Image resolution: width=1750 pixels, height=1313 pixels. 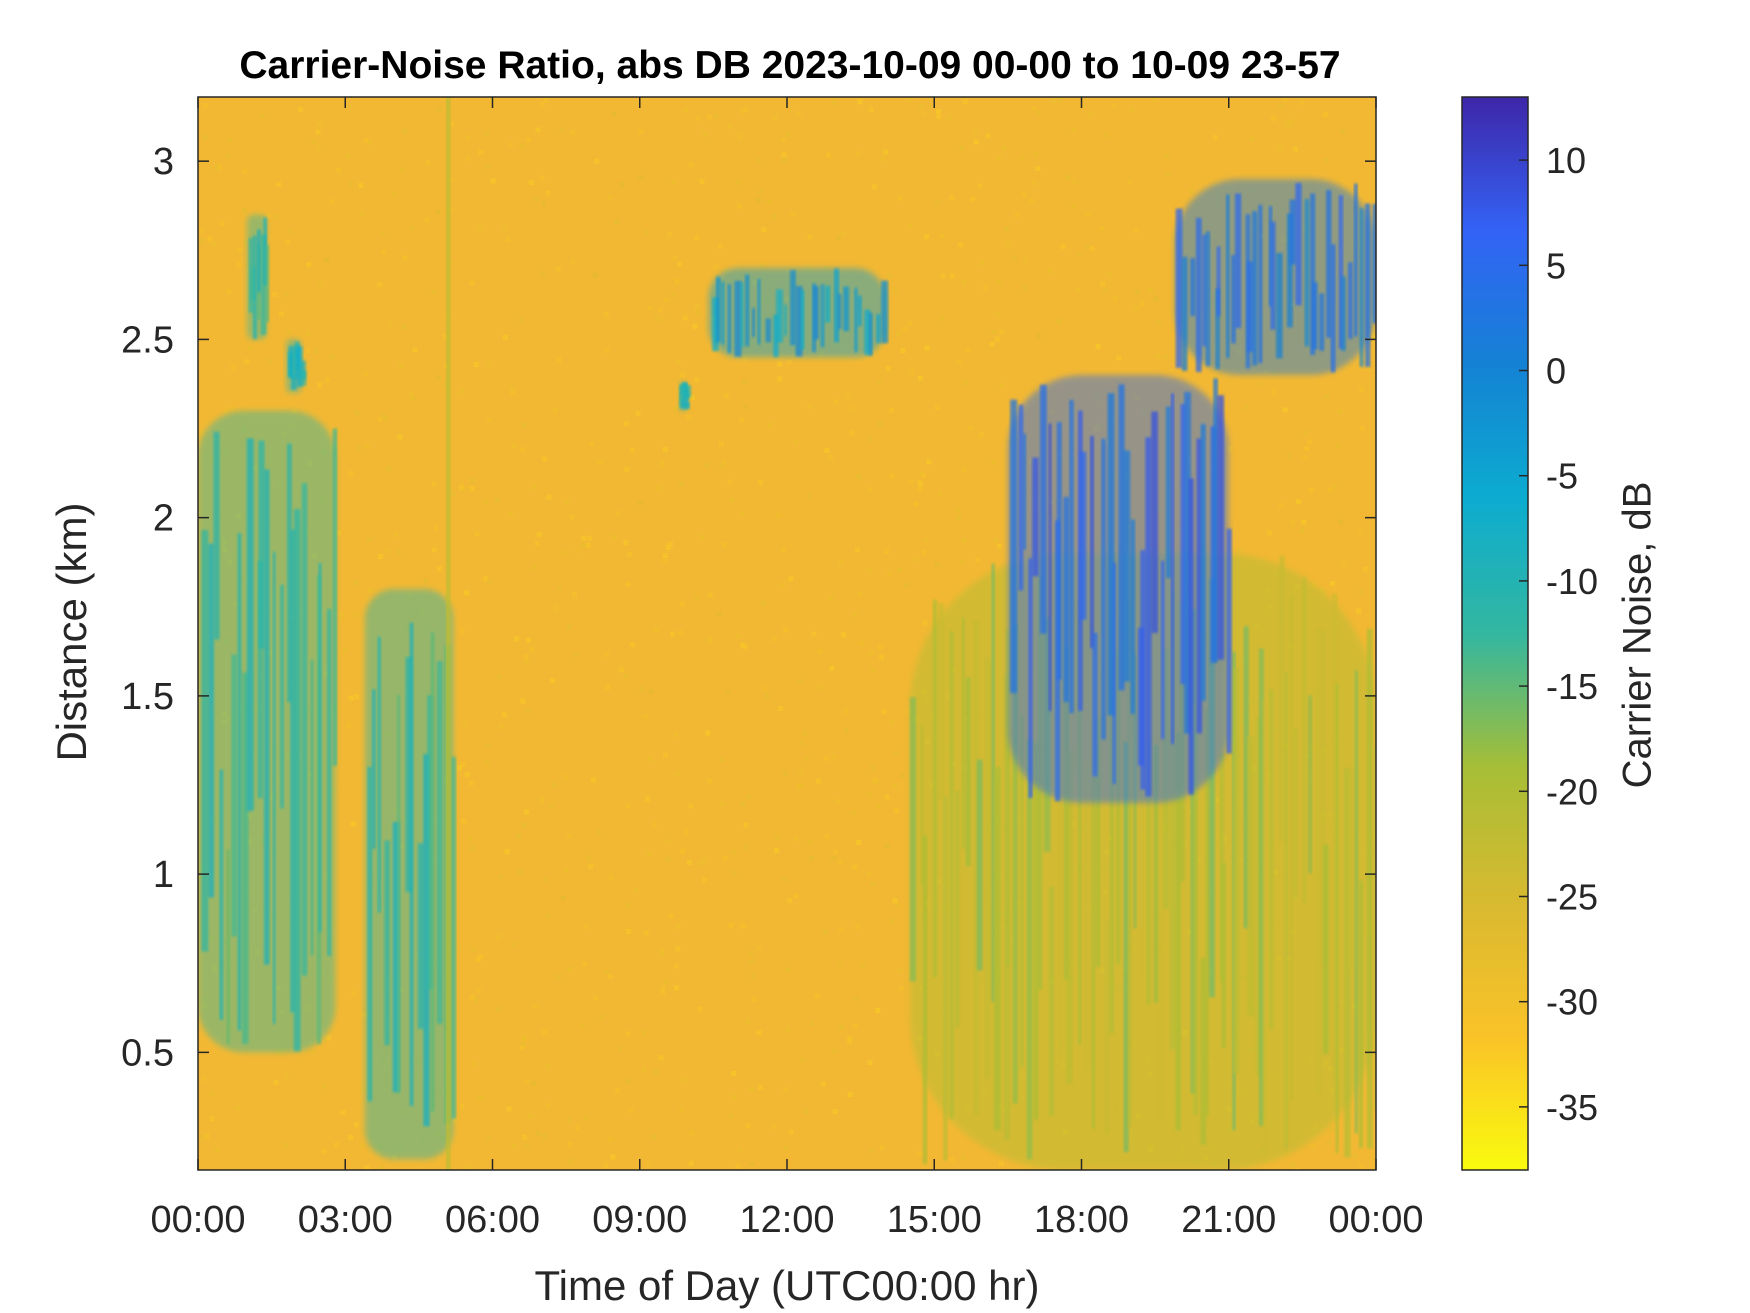 I want to click on colorbar-tick-label: 0, so click(x=1556, y=371).